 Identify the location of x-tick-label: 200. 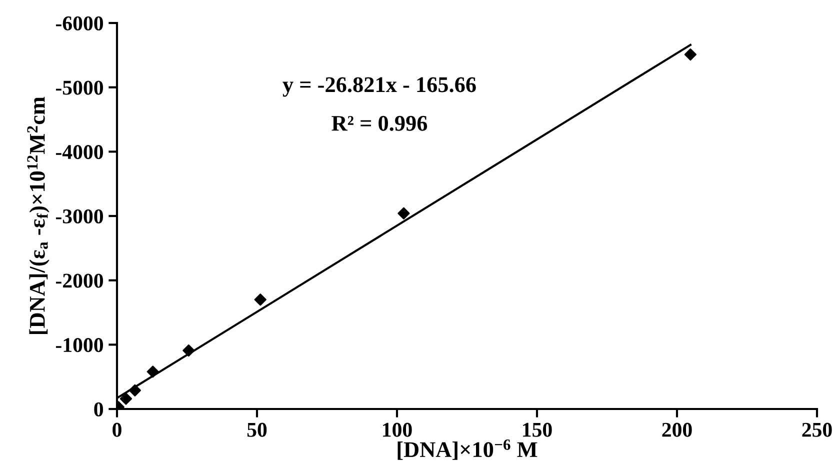
(677, 429).